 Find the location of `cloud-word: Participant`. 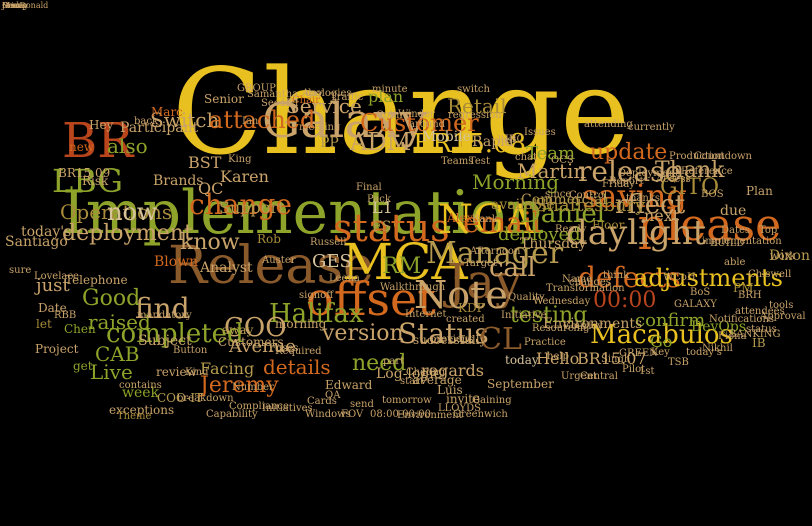

cloud-word: Participant is located at coordinates (159, 127).